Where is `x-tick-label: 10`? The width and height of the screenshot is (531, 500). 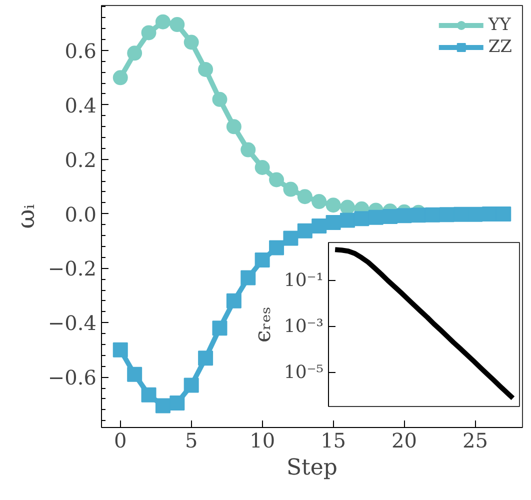
x-tick-label: 10 is located at coordinates (263, 440).